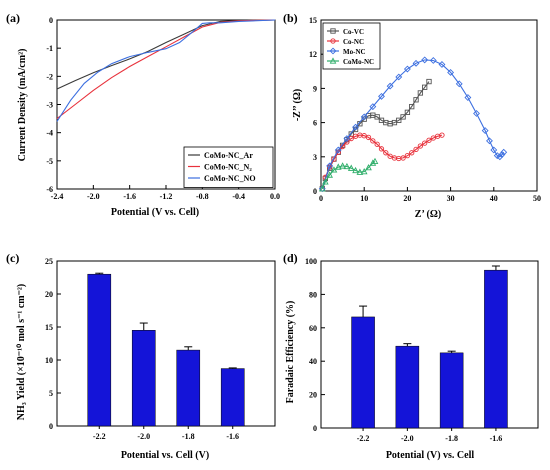 This screenshot has width=550, height=470. I want to click on panel-a-ytick-label: 0, so click(51, 20).